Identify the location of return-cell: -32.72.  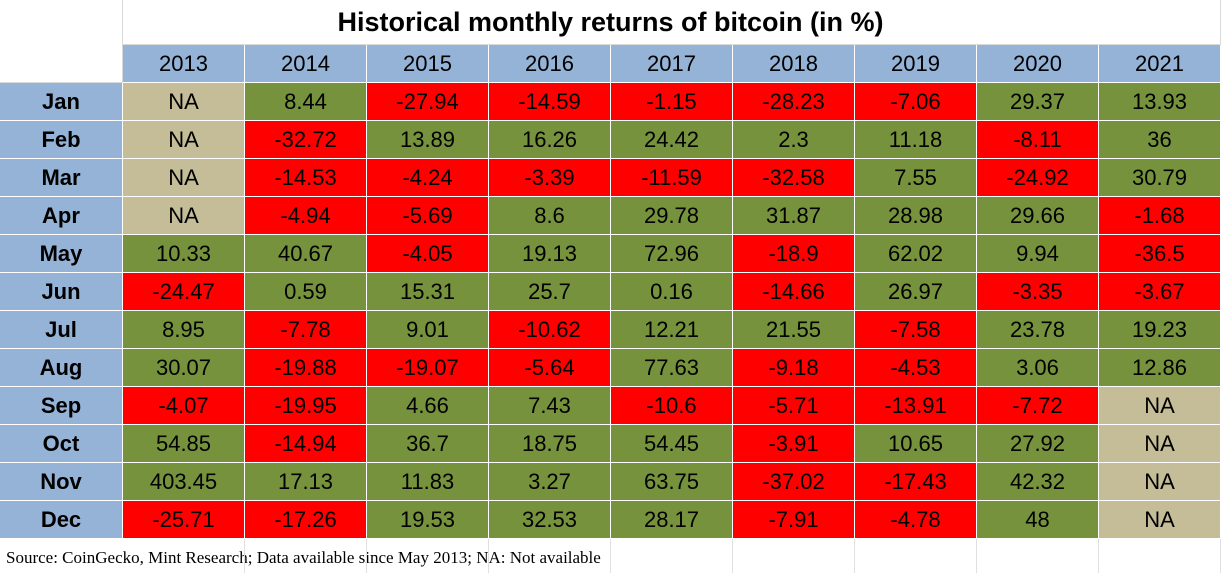
(306, 140).